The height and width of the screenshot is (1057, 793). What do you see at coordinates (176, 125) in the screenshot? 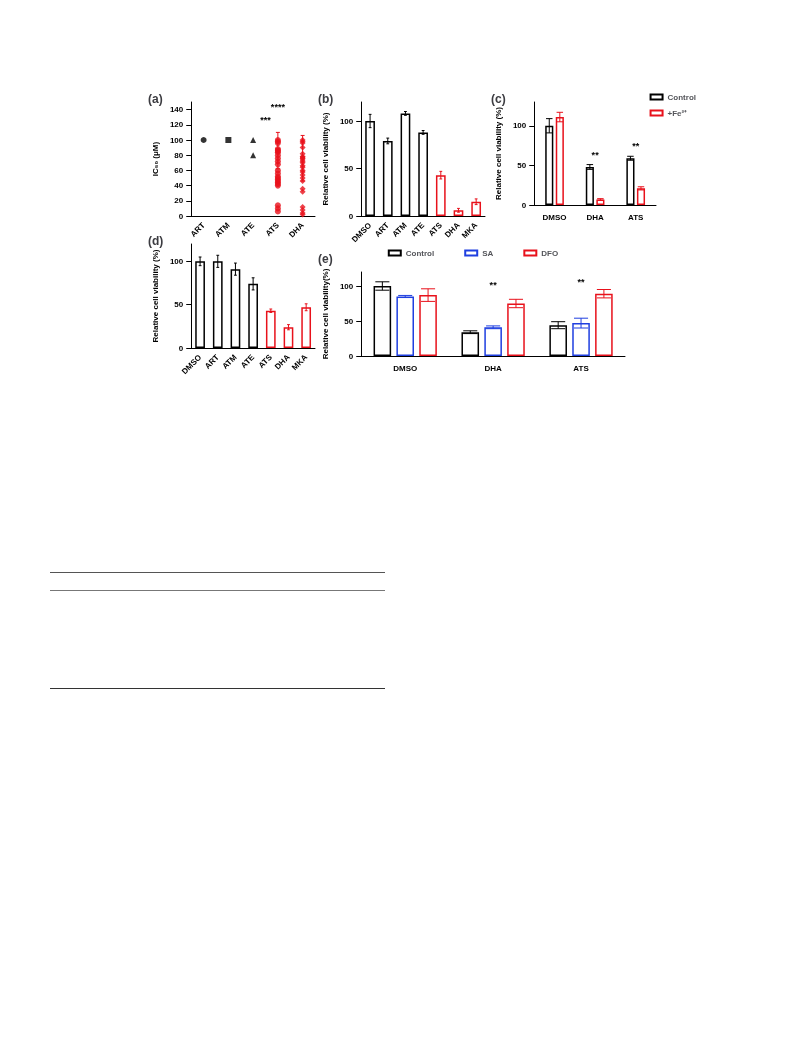
I see `y-tick-label: 120` at bounding box center [176, 125].